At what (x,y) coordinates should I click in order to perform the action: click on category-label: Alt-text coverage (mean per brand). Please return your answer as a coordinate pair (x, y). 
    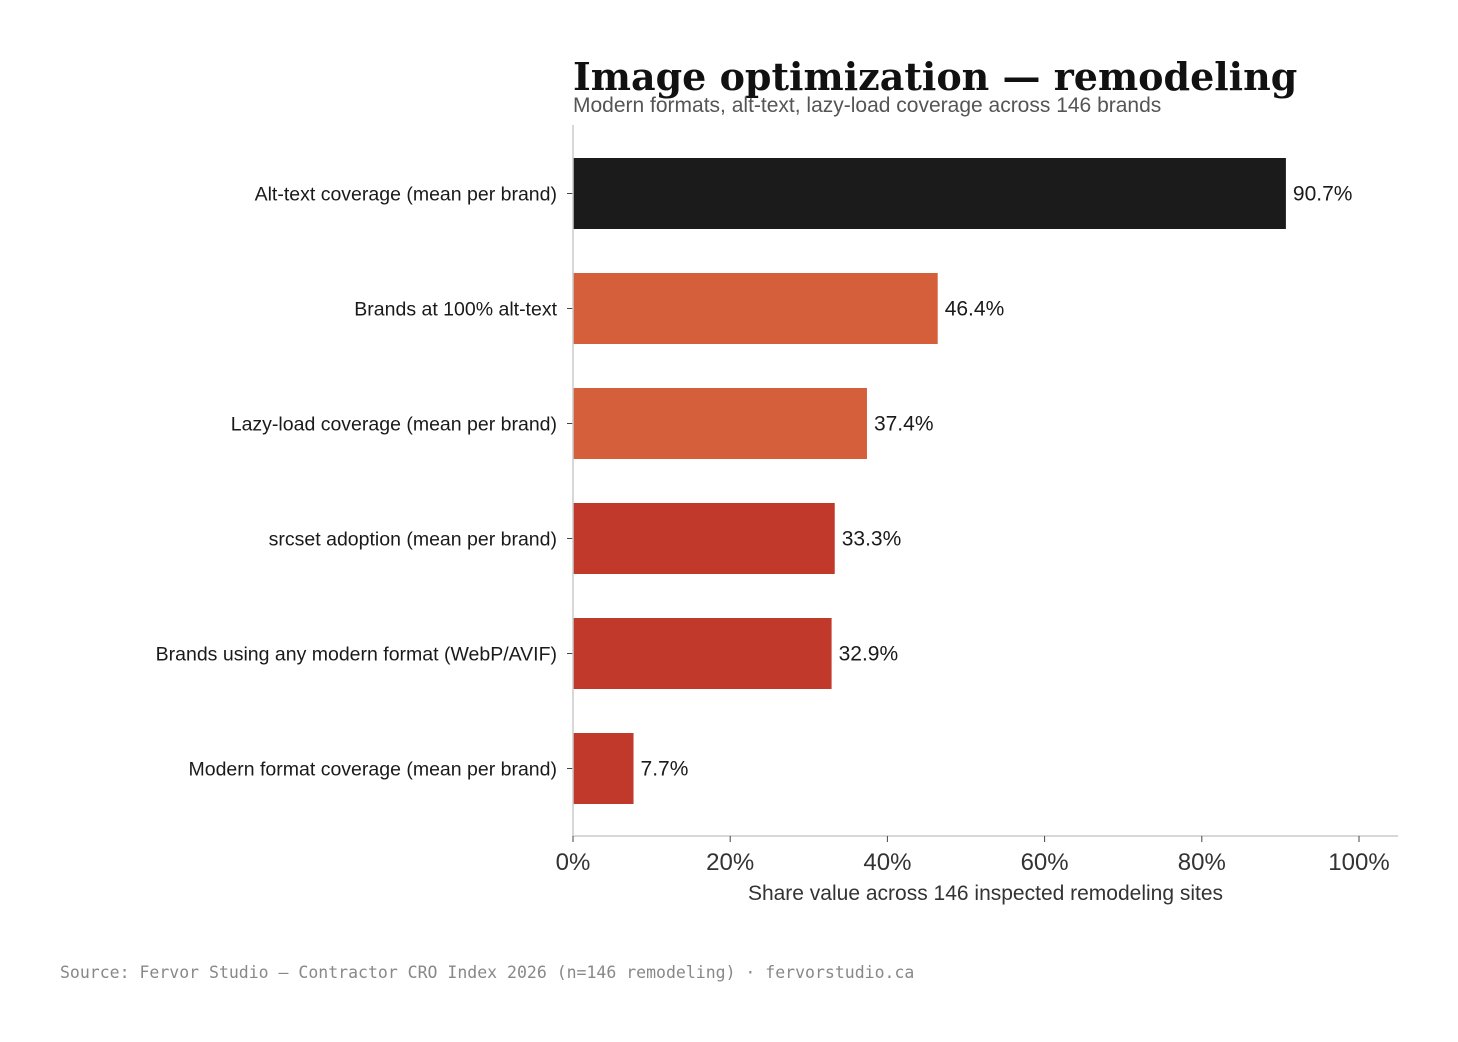
    Looking at the image, I should click on (406, 195).